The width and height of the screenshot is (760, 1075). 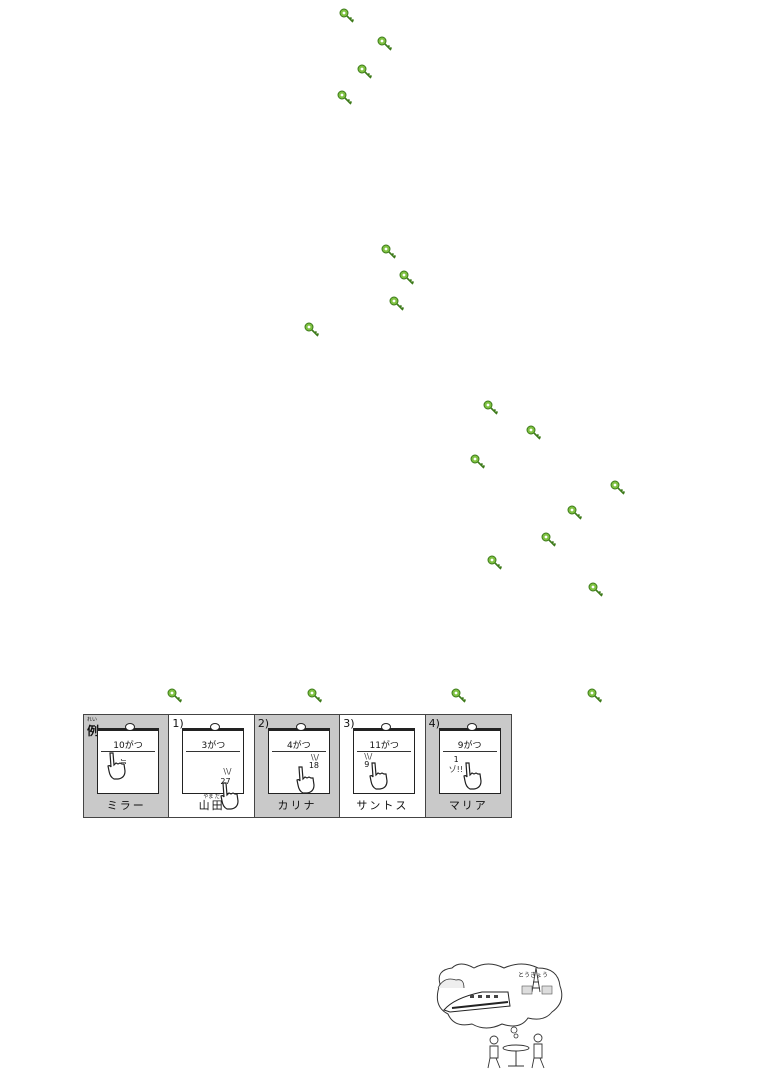 I want to click on travel-illustration: とうきょう, so click(x=499, y=1016).